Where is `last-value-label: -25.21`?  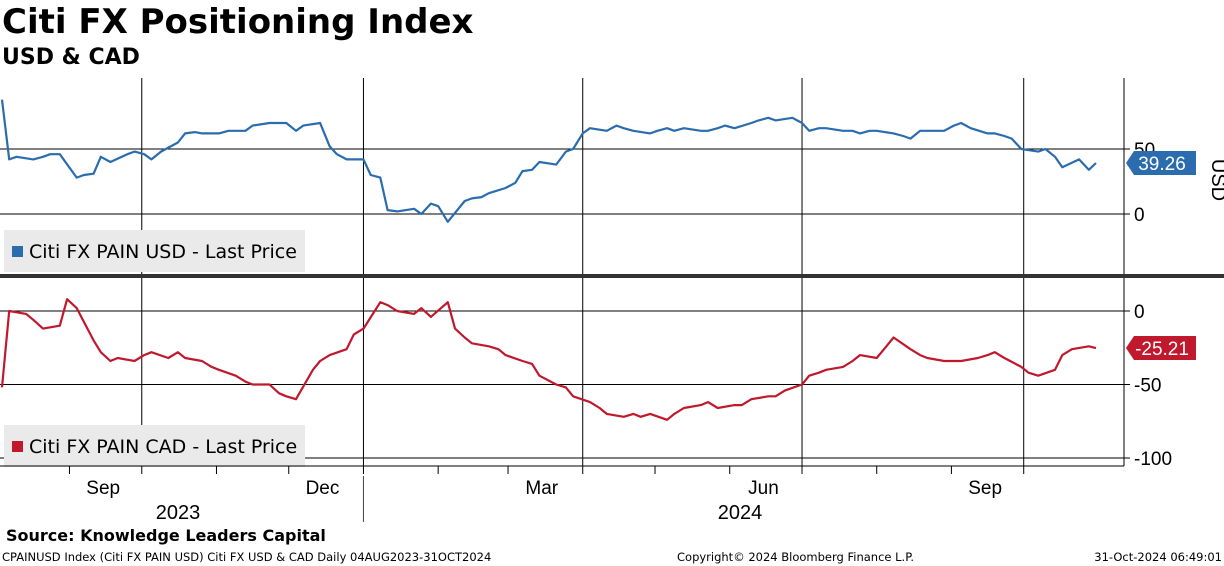
last-value-label: -25.21 is located at coordinates (1162, 349).